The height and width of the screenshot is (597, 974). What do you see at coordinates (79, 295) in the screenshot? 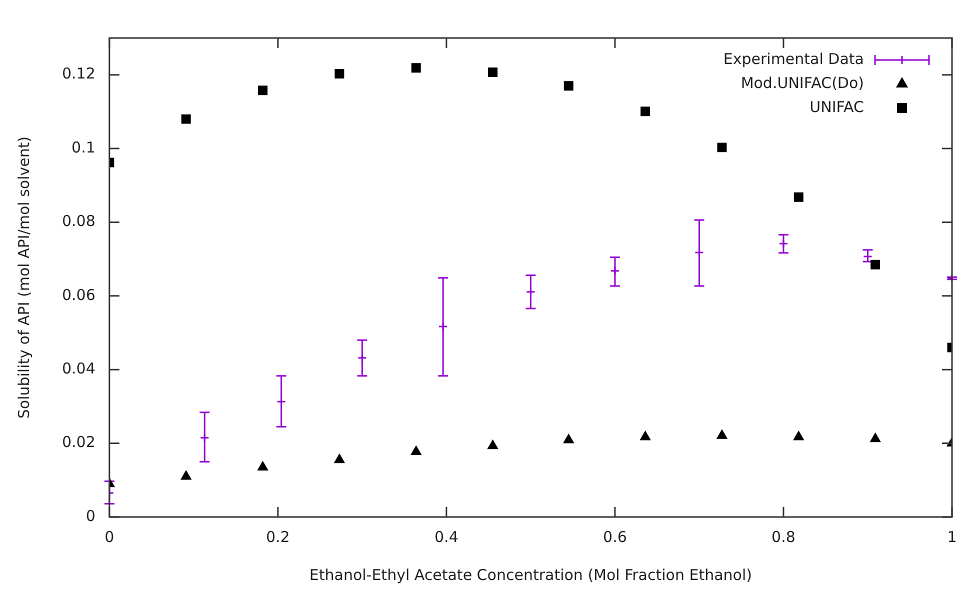
I see `y-tick-label: 0.06` at bounding box center [79, 295].